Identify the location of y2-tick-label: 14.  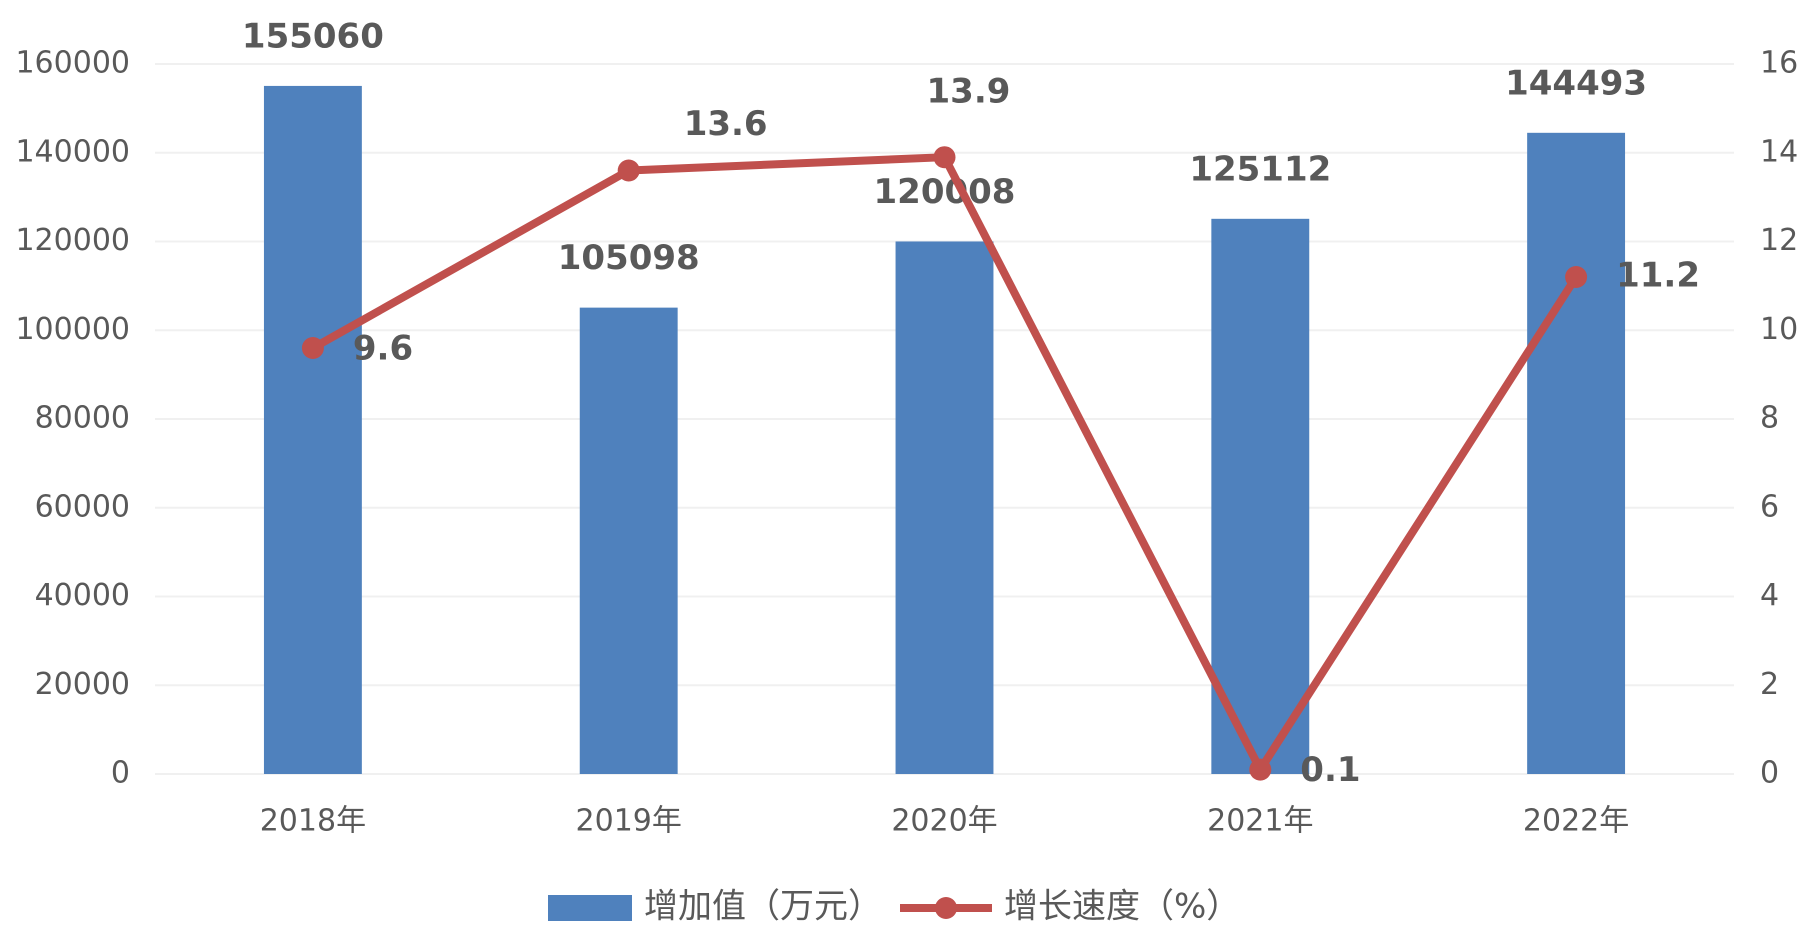
(1779, 151).